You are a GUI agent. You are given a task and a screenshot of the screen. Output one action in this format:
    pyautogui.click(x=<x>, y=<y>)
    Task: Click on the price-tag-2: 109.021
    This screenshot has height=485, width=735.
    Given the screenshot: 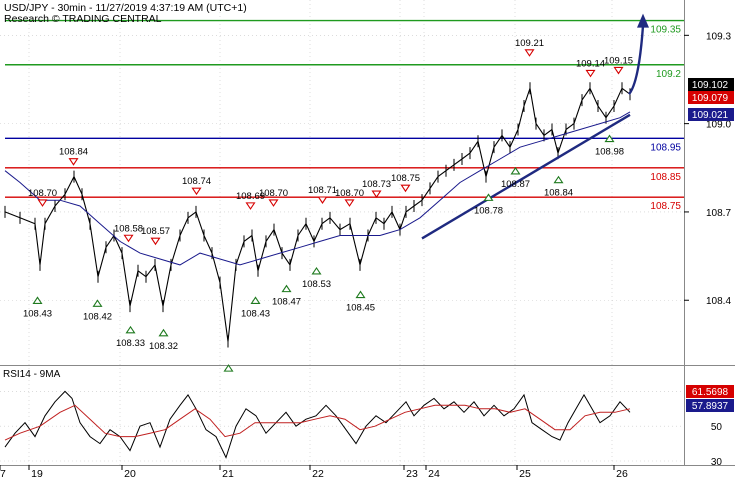 What is the action you would take?
    pyautogui.click(x=710, y=115)
    